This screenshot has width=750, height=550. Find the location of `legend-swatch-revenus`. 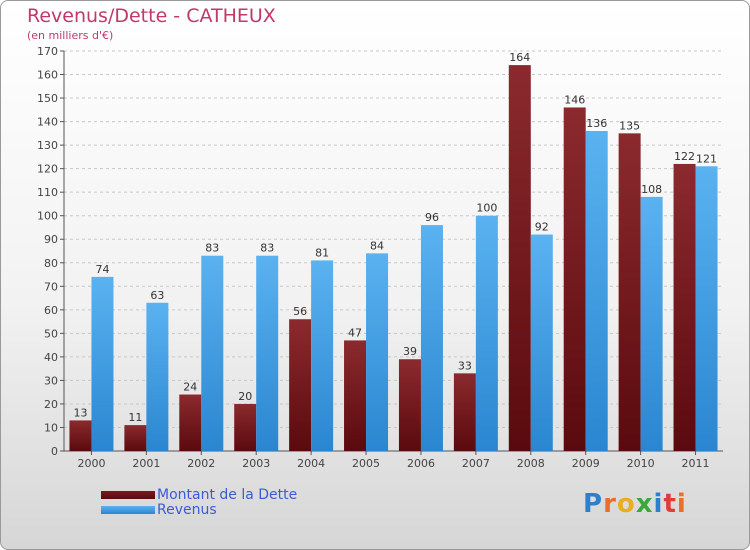

legend-swatch-revenus is located at coordinates (128, 509).